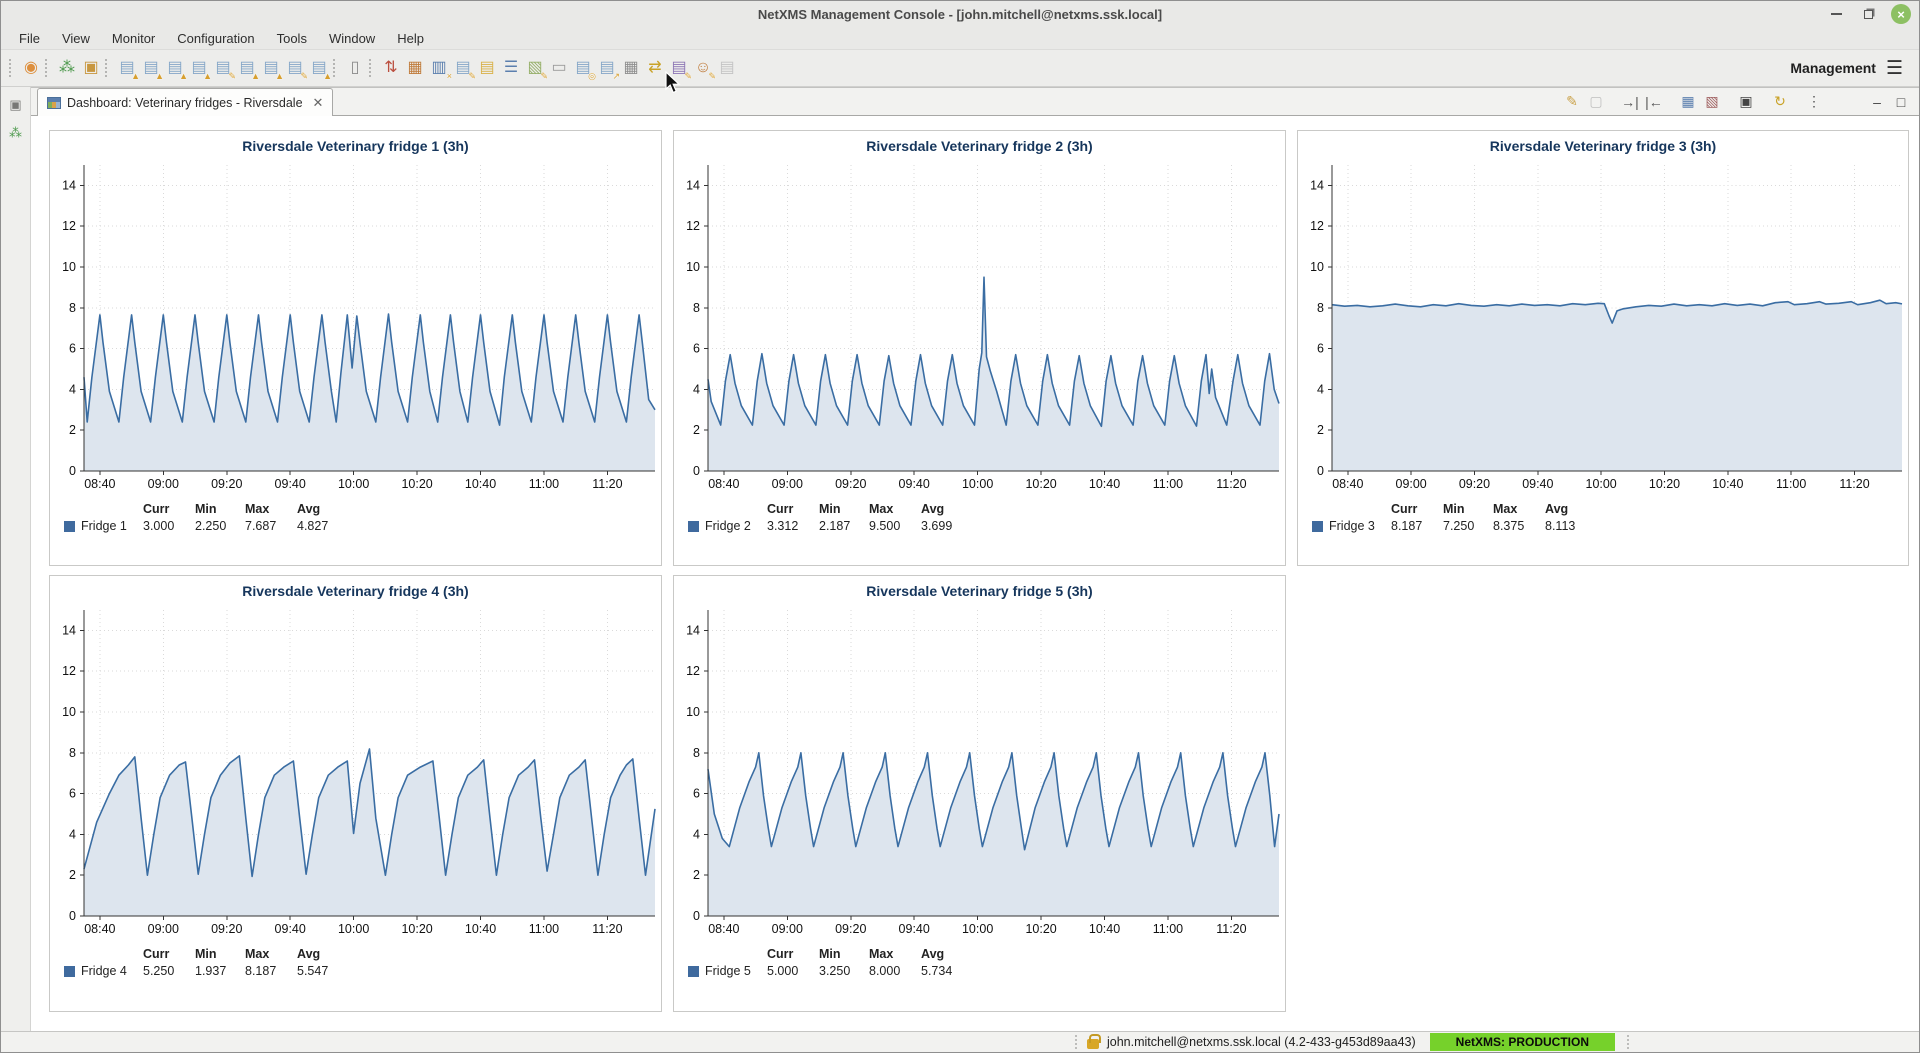 The image size is (1920, 1053). What do you see at coordinates (415, 67) in the screenshot?
I see `package-manager-icon: ▦` at bounding box center [415, 67].